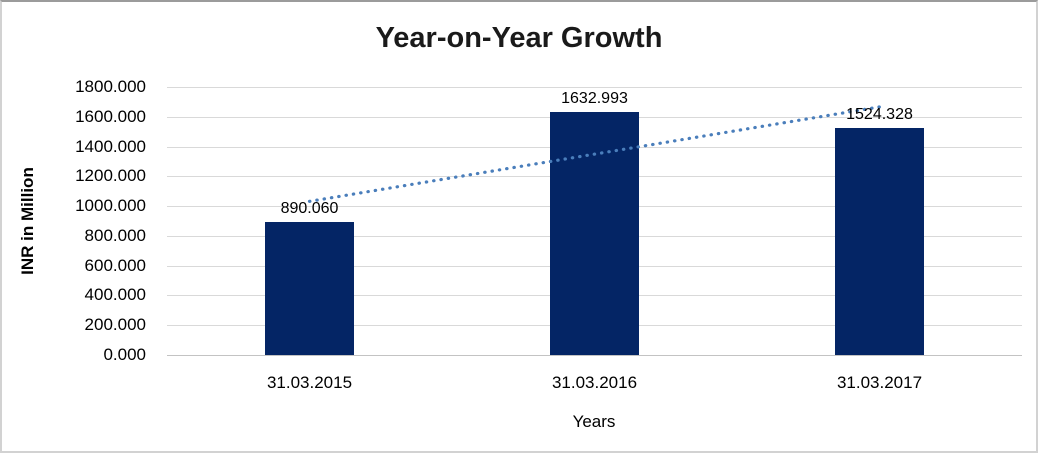 The height and width of the screenshot is (457, 1042). What do you see at coordinates (879, 115) in the screenshot?
I see `bar-value-label: 1524.328` at bounding box center [879, 115].